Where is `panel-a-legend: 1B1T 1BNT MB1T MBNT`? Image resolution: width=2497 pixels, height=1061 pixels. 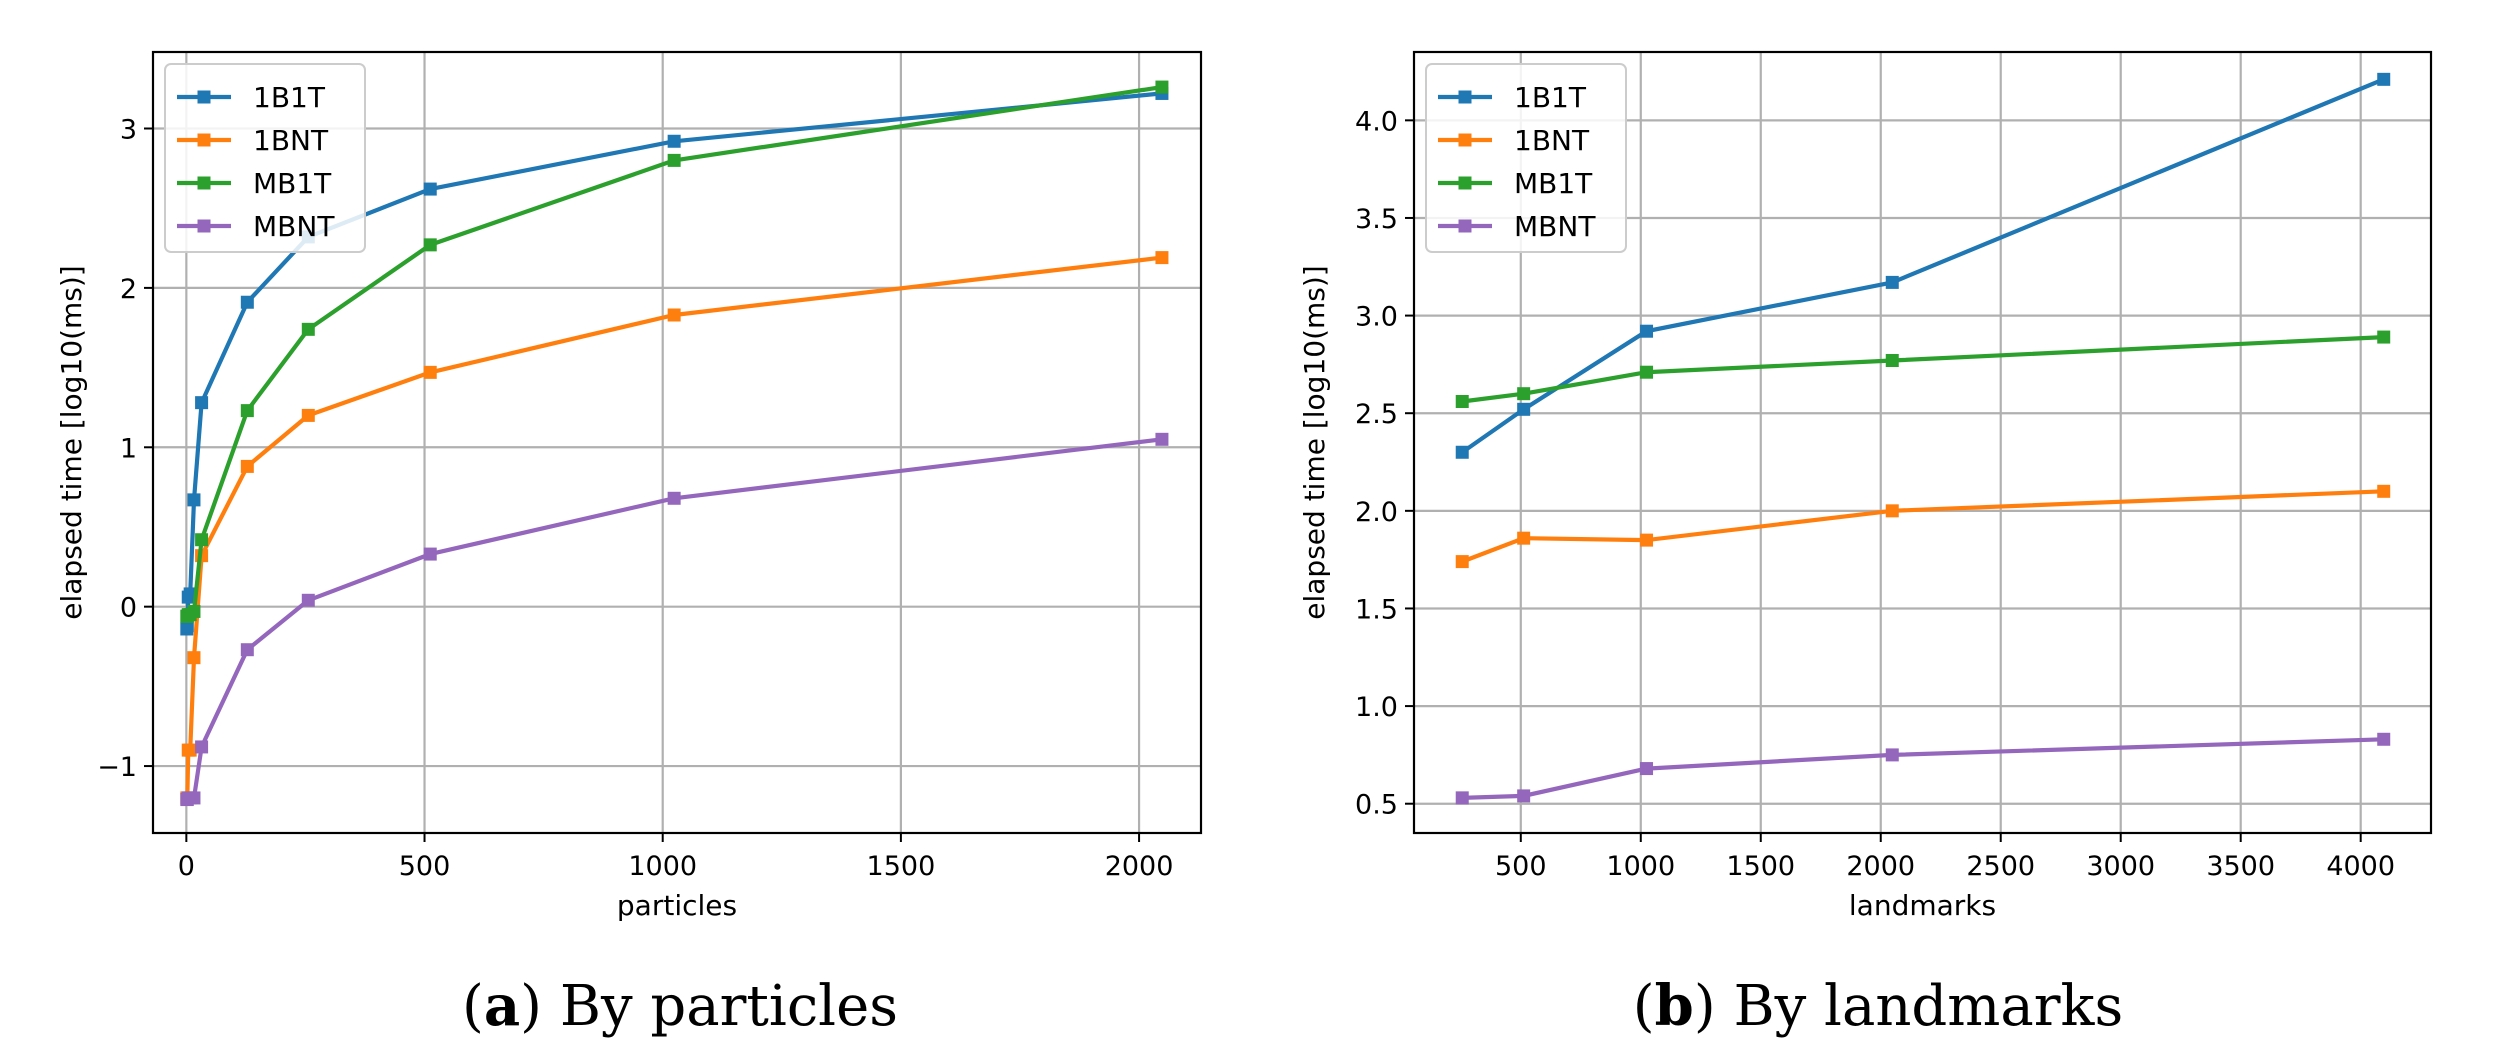
panel-a-legend: 1B1T 1BNT MB1T MBNT is located at coordinates (265, 158).